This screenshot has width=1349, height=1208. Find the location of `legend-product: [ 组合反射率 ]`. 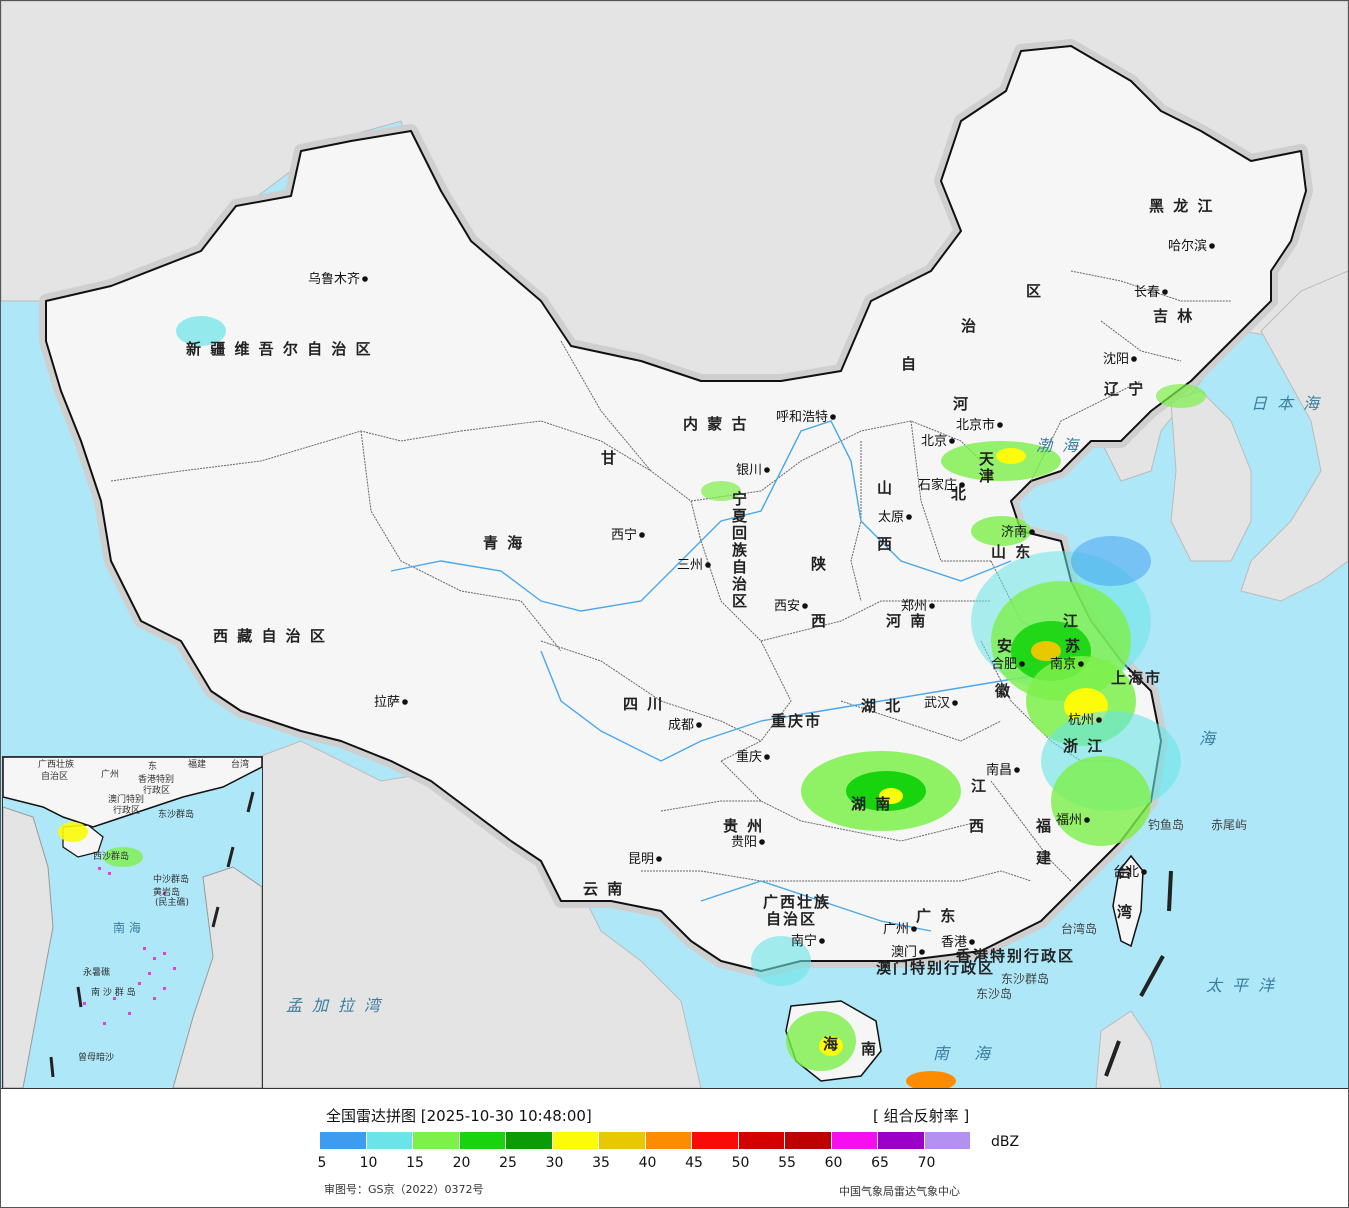

legend-product: [ 组合反射率 ] is located at coordinates (921, 1116).